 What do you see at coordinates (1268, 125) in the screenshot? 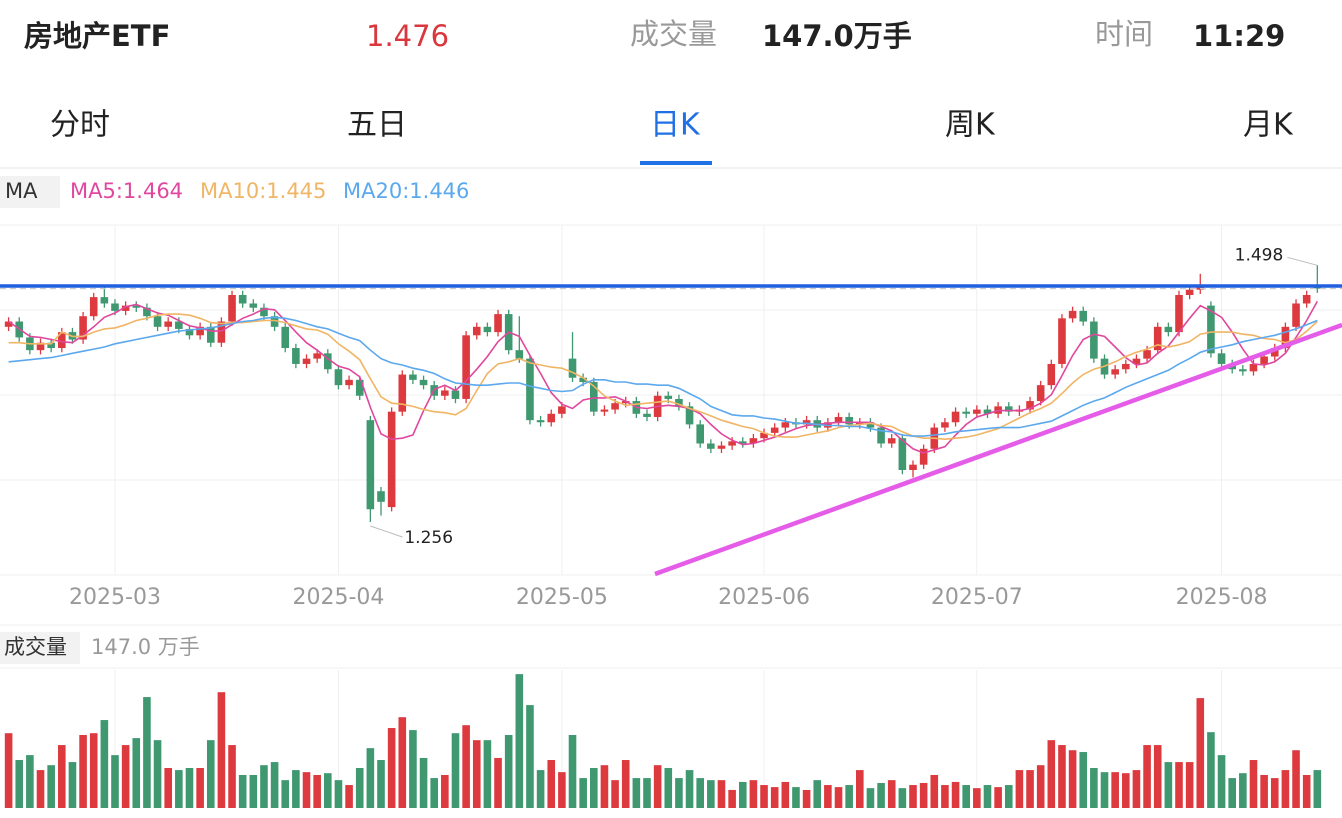
I see `tab: 月K` at bounding box center [1268, 125].